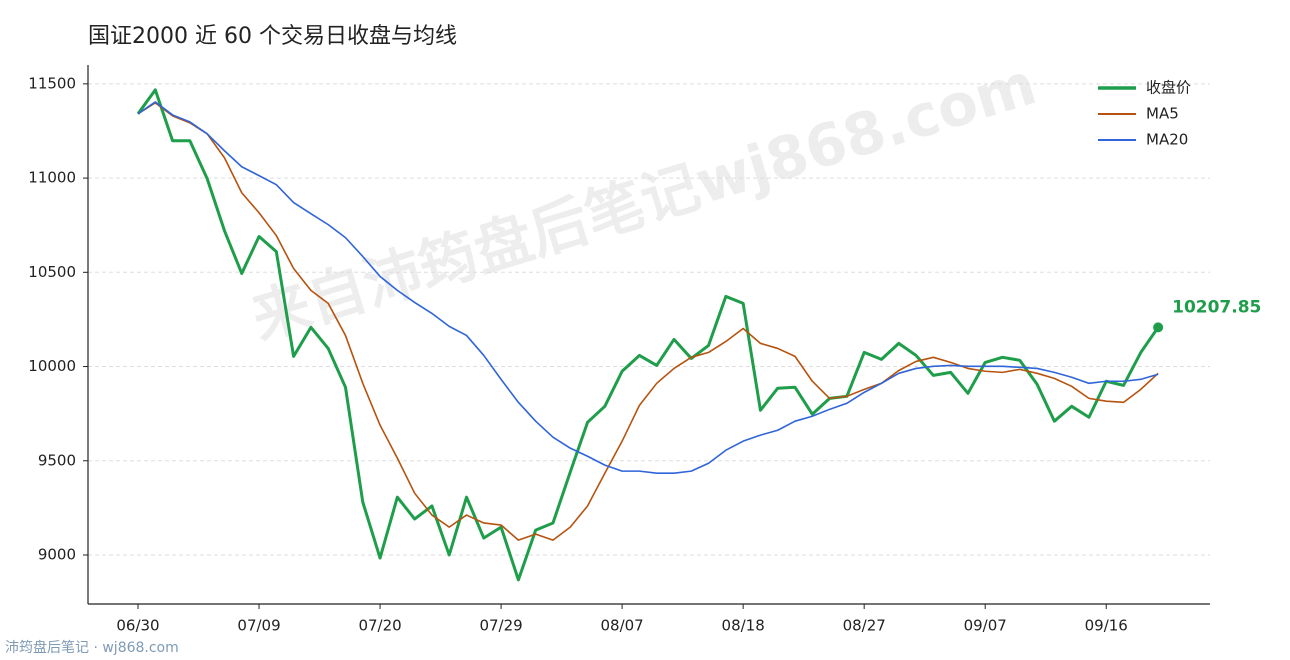  I want to click on legend-label: 收盘价, so click(1168, 88).